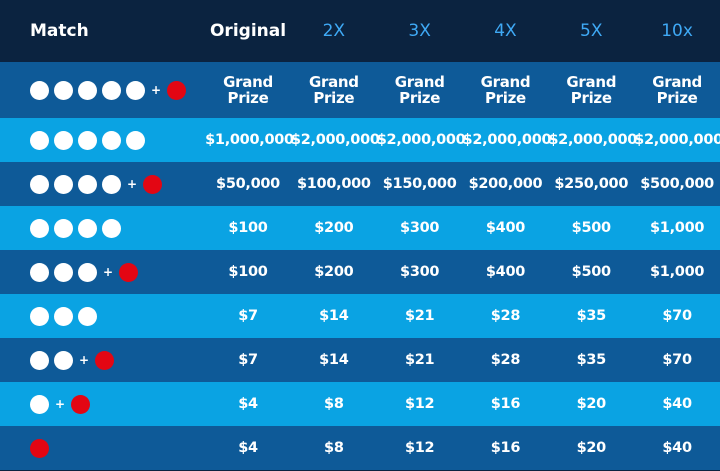 The image size is (720, 471). Describe the element at coordinates (360, 448) in the screenshot. I see `table-row: $4 $8 $12 $16 $20 $40` at that location.